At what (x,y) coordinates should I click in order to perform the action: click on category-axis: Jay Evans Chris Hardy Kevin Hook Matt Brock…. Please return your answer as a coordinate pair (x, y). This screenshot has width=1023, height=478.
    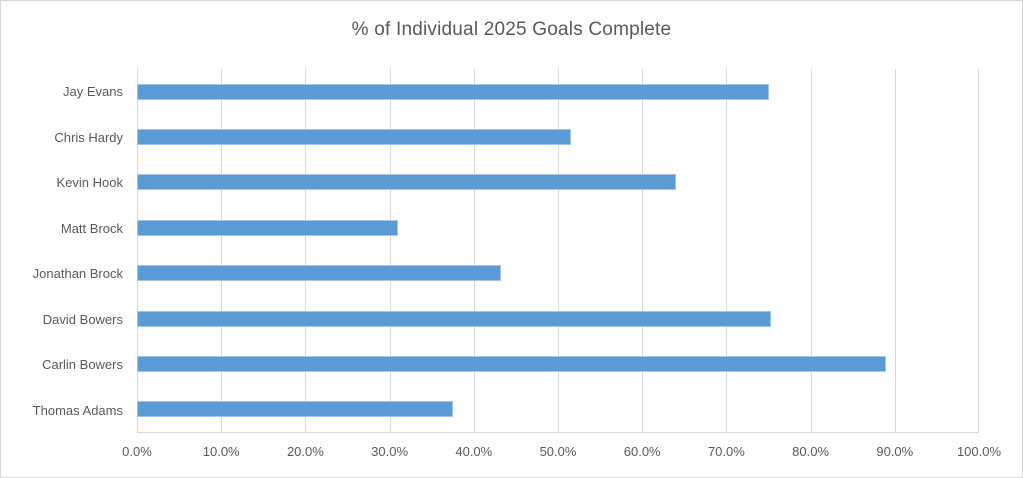
    Looking at the image, I should click on (62, 251).